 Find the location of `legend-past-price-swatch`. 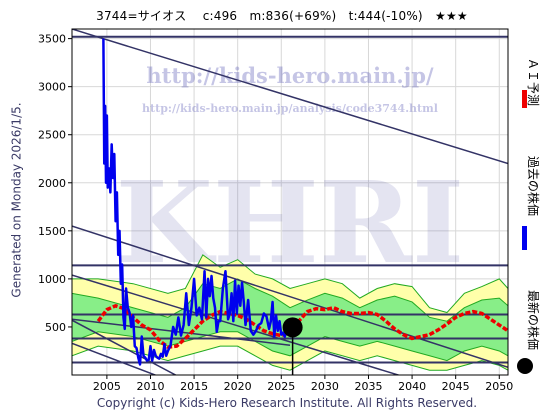

legend-past-price-swatch is located at coordinates (524, 238).